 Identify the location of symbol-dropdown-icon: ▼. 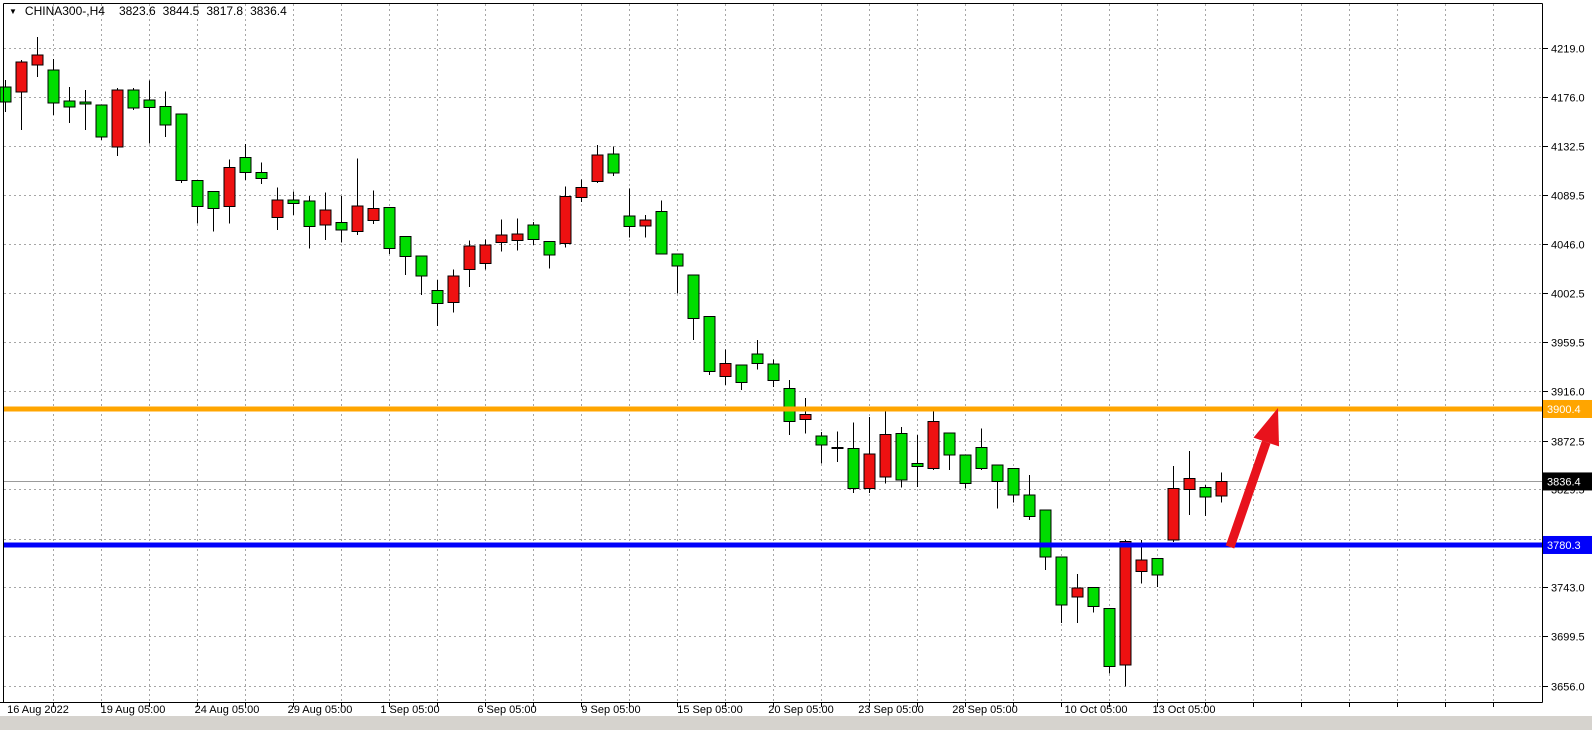
(13, 11).